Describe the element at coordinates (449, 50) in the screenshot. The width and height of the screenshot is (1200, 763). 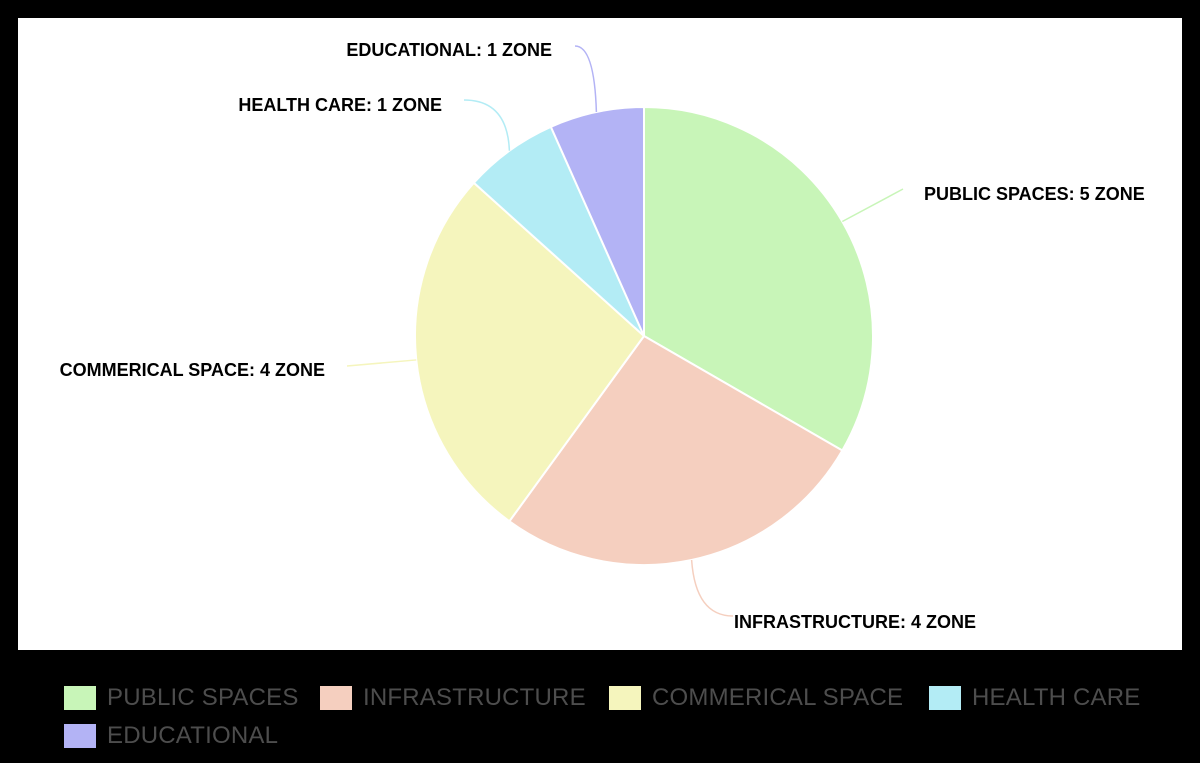
I see `slice-label-educational: EDUCATIONAL: 1 ZONE` at that location.